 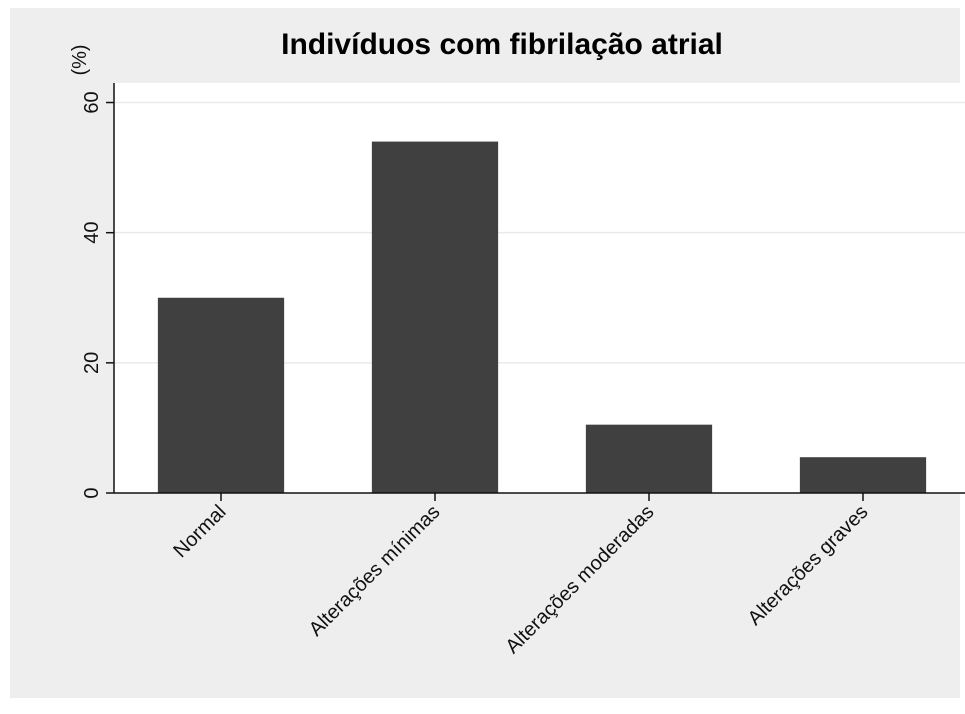 I want to click on chart-title: Indivíduos com fibrilação atrial, so click(x=502, y=44).